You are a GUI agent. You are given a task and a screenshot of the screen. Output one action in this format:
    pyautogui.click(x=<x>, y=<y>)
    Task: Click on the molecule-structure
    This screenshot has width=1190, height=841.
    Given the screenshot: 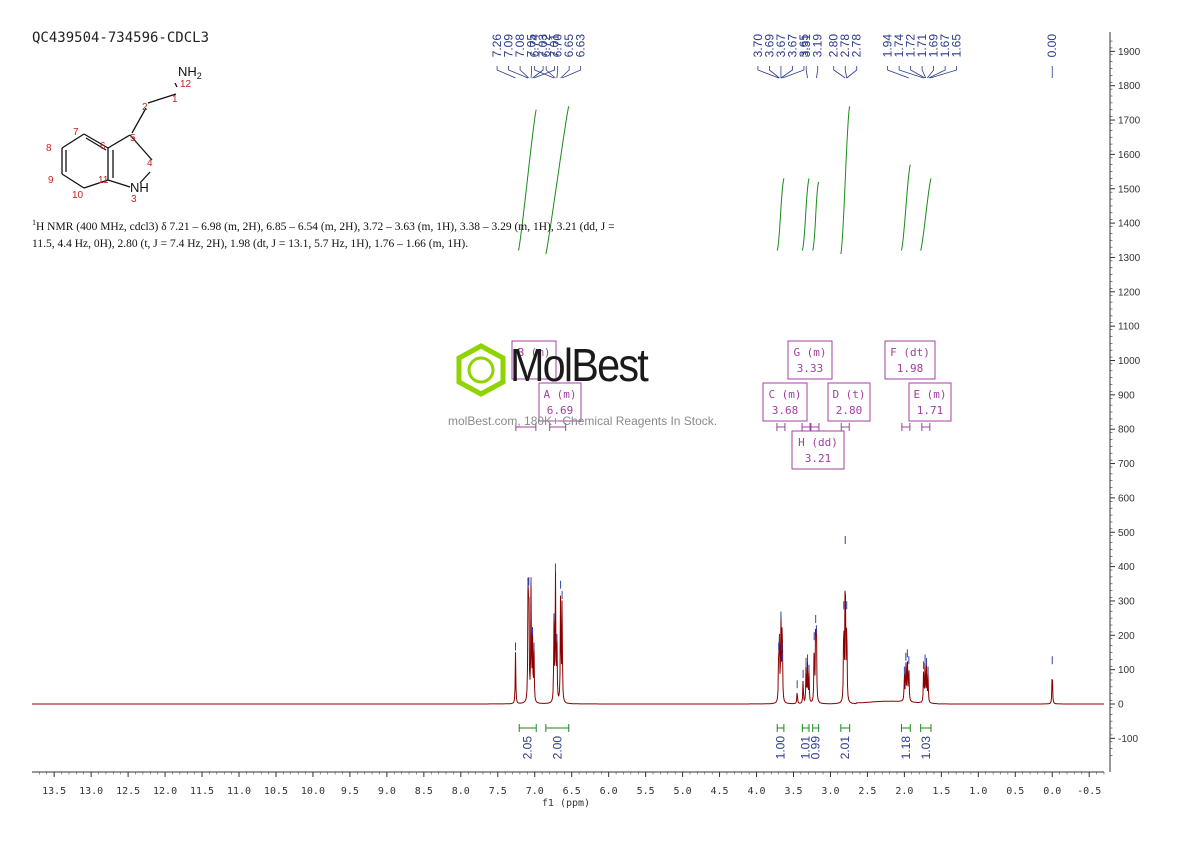 What is the action you would take?
    pyautogui.click(x=119, y=135)
    